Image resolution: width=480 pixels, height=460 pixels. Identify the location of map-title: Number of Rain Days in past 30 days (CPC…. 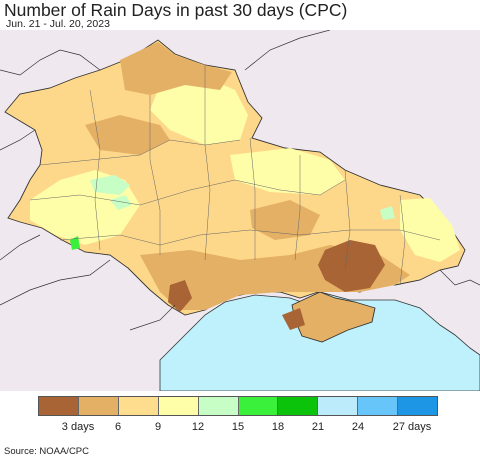
(176, 10).